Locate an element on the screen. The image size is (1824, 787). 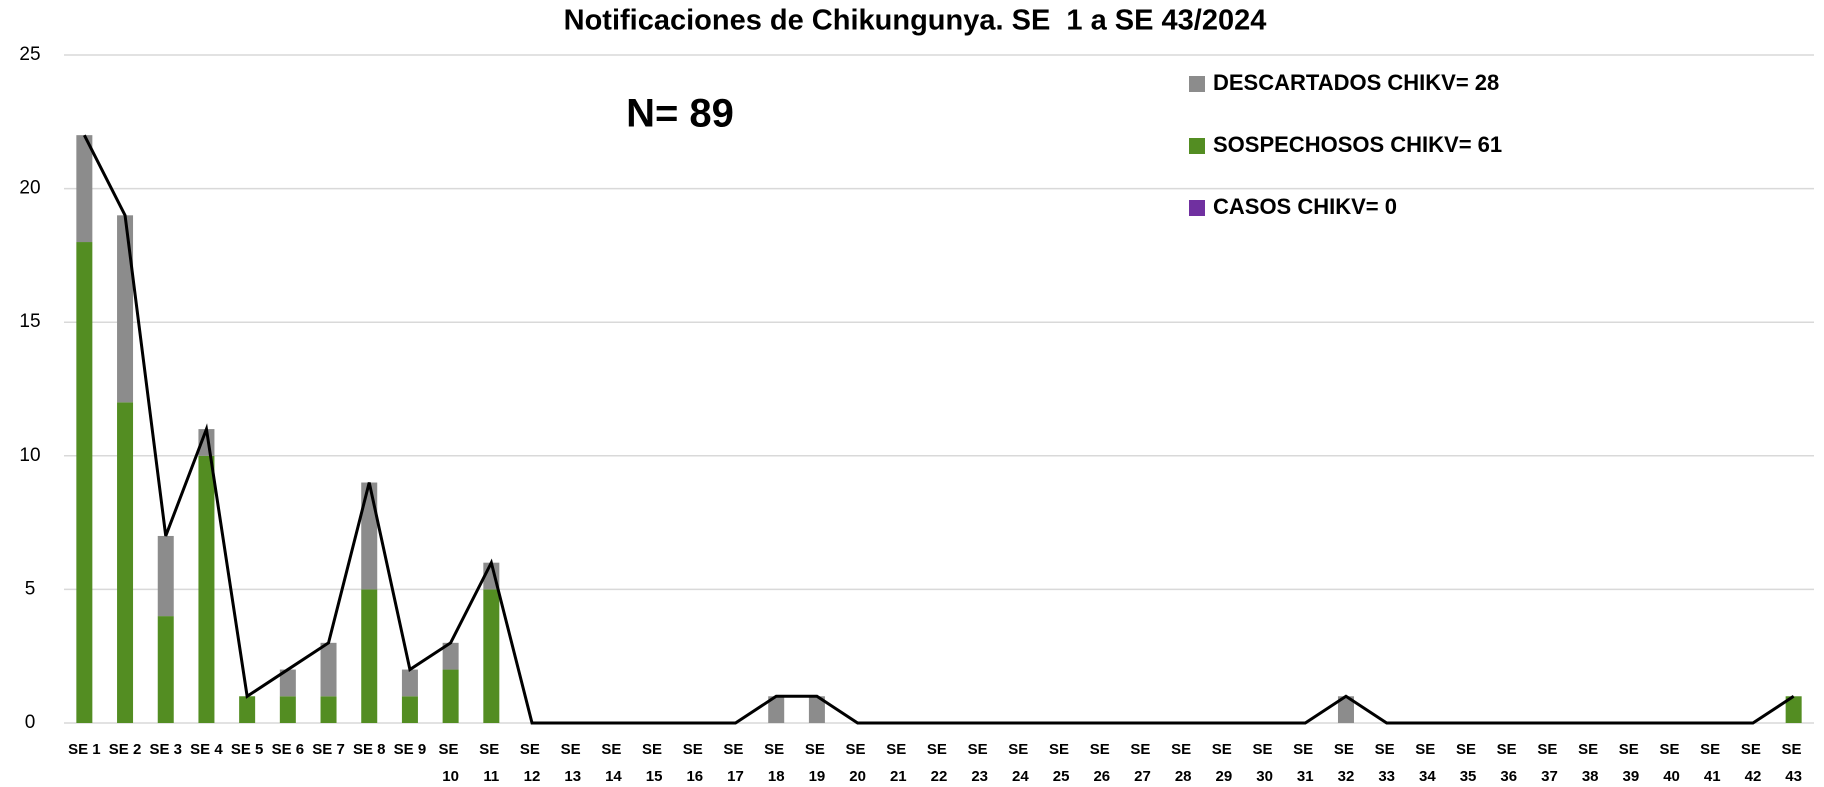
x-tick-label: SE 6 is located at coordinates (288, 749).